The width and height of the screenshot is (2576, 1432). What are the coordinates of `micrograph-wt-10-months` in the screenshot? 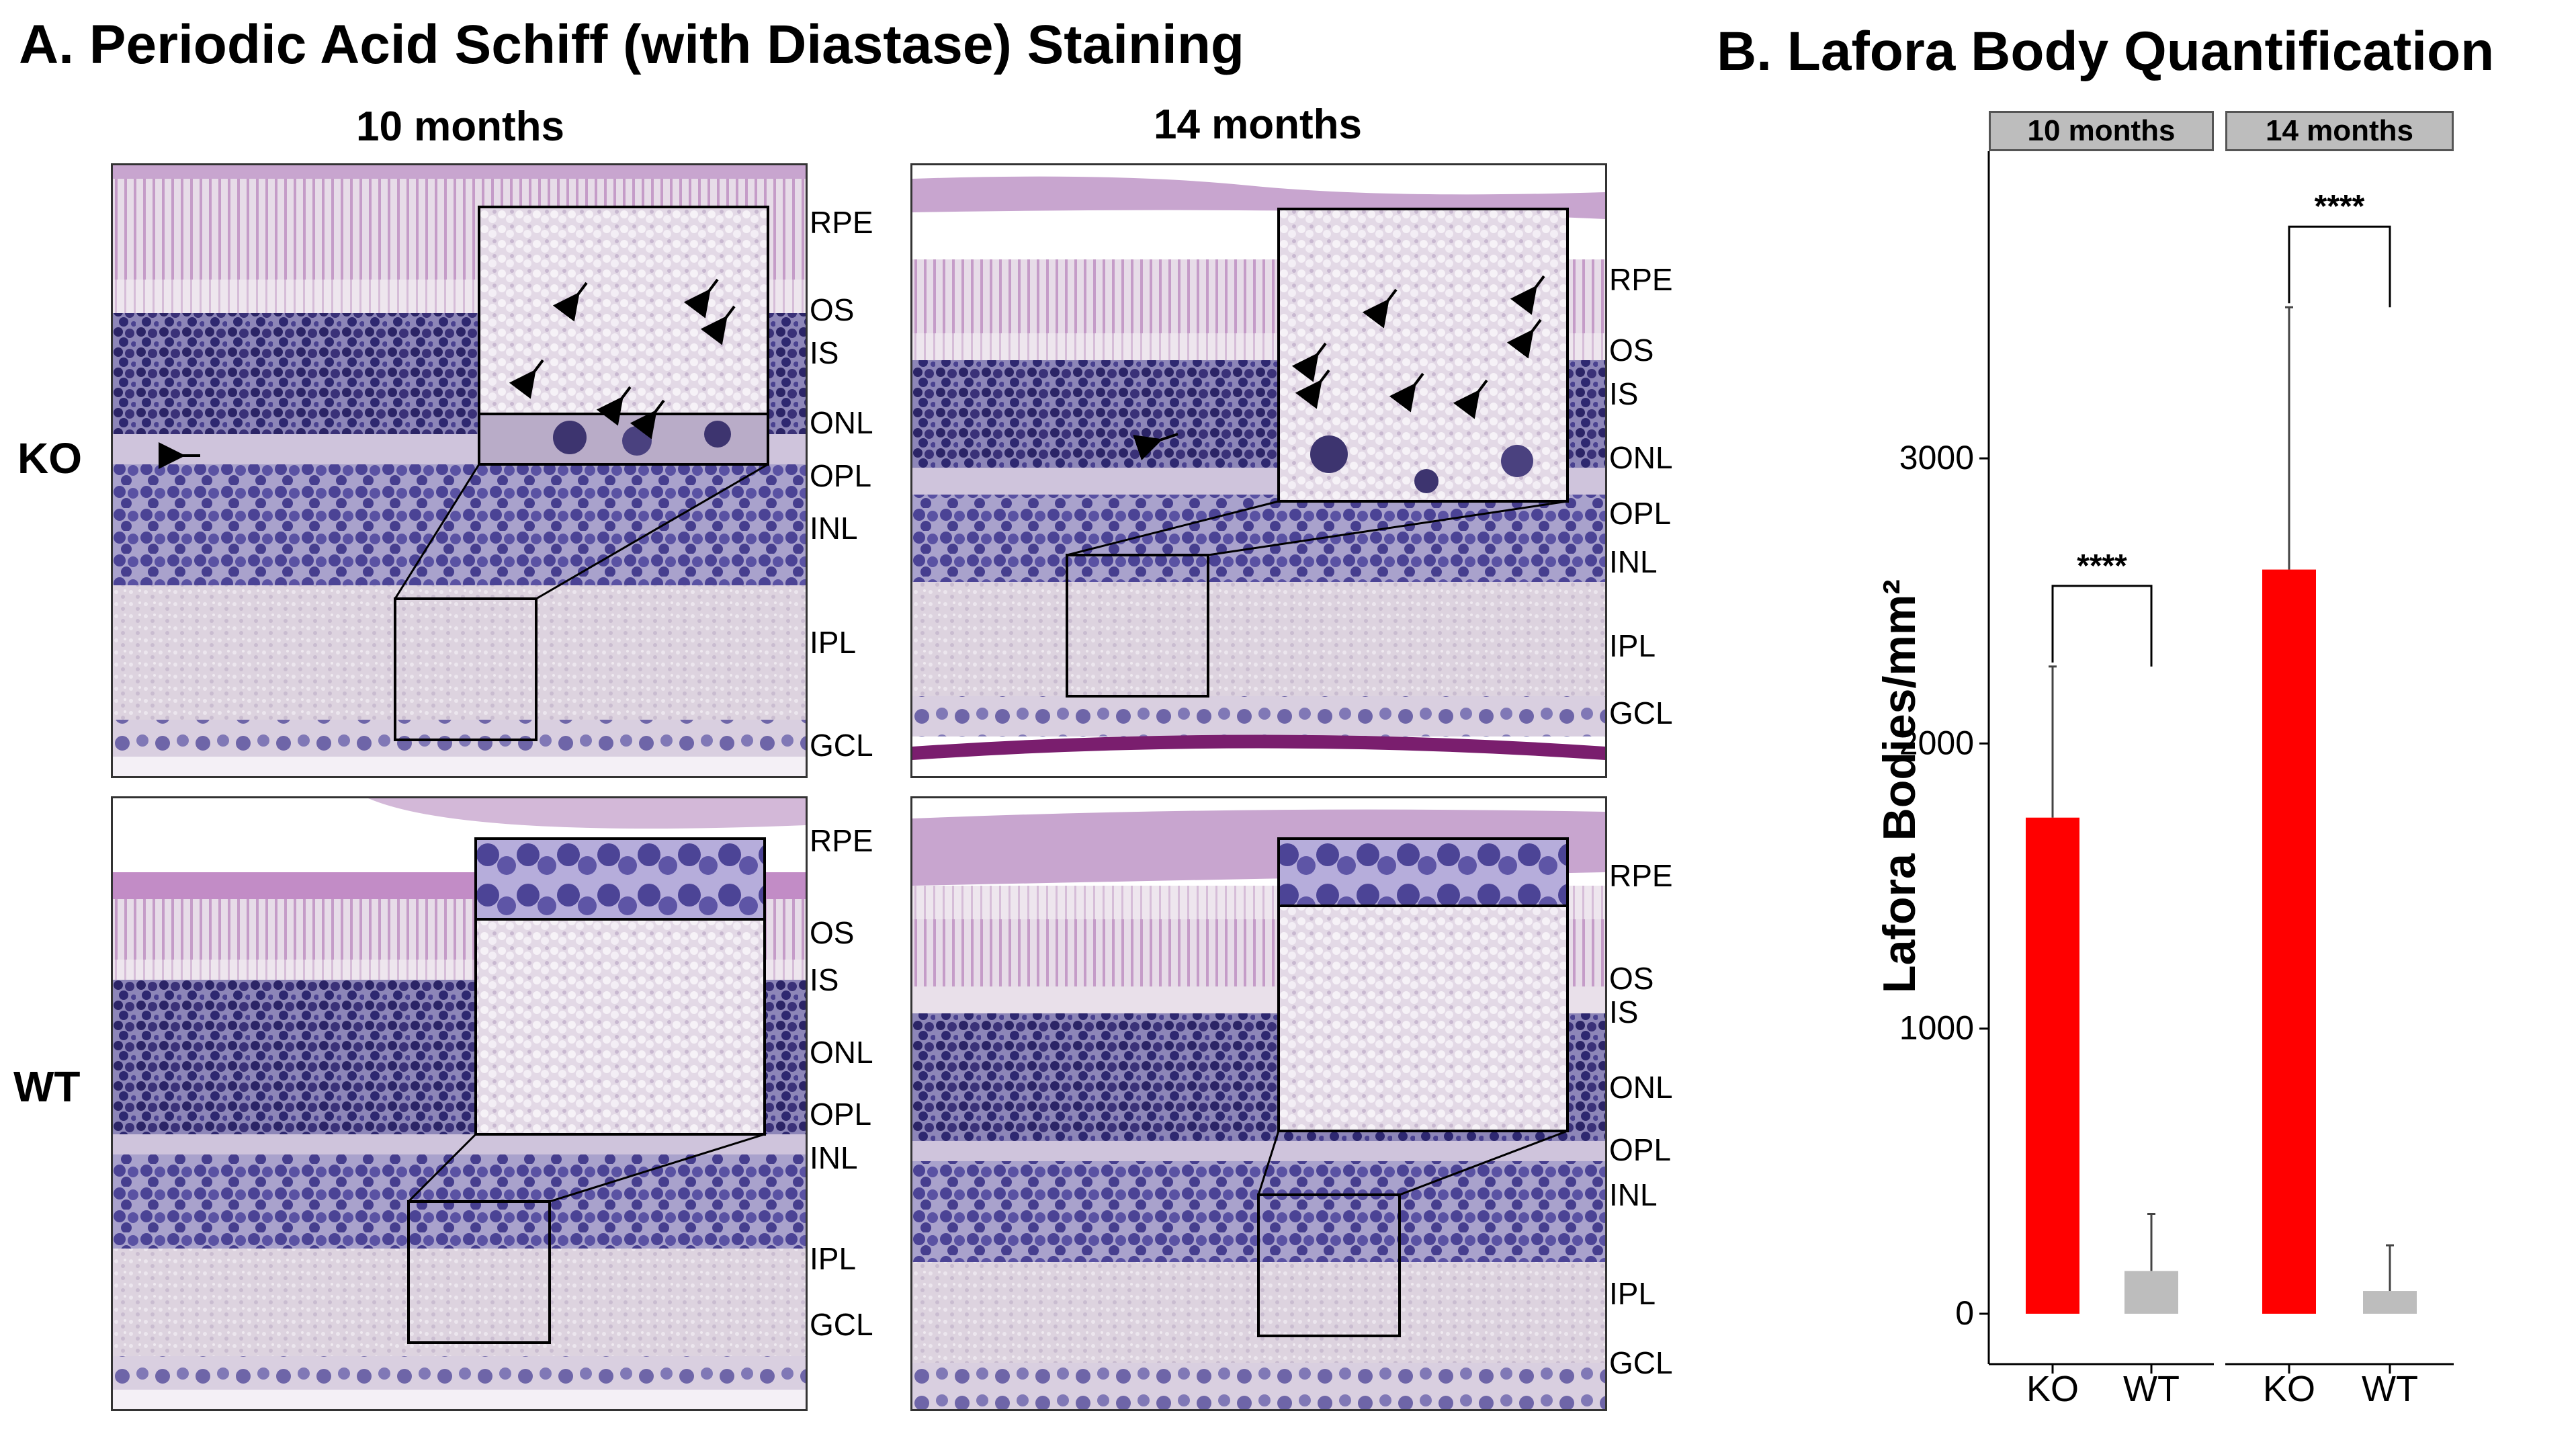 It's located at (459, 1103).